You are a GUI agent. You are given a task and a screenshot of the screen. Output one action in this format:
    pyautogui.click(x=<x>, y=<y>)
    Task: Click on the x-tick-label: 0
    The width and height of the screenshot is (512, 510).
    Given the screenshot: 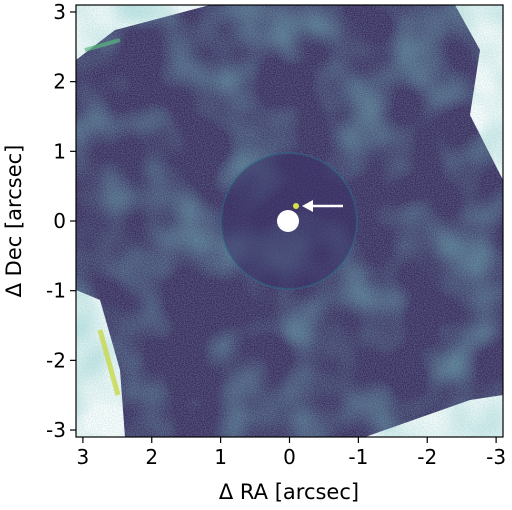 What is the action you would take?
    pyautogui.click(x=289, y=457)
    